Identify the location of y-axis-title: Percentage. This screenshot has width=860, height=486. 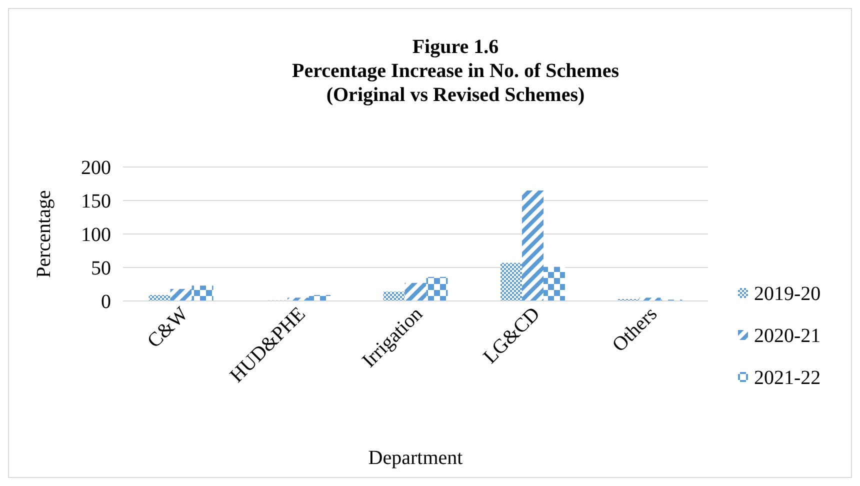
(44, 234).